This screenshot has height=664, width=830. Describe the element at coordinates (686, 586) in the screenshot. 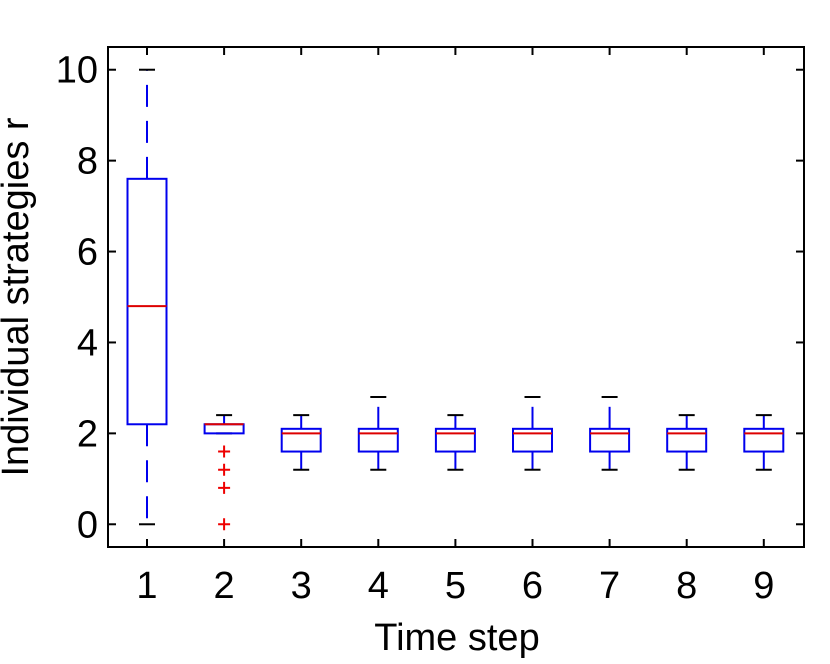

I see `x-tick-label: 8` at that location.